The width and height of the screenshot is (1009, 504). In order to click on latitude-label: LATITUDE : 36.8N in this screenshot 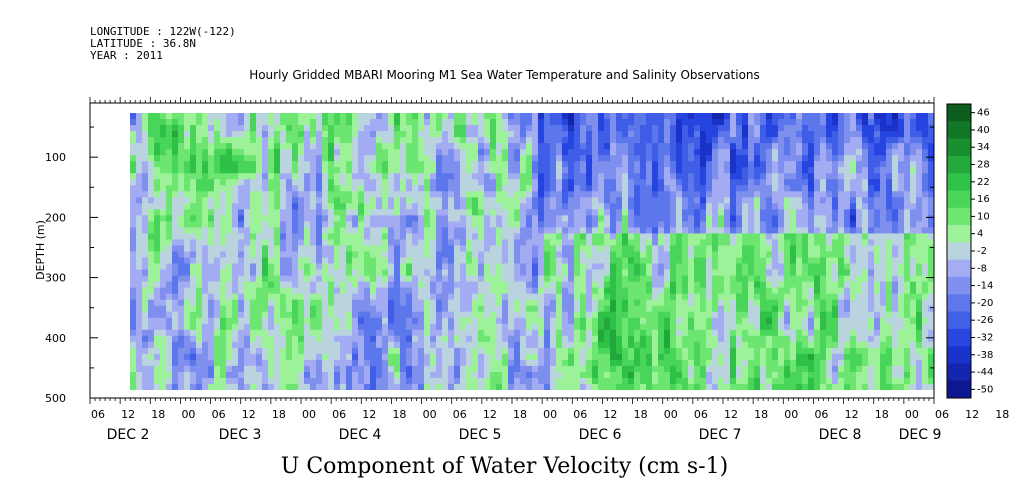, I will do `click(143, 43)`.